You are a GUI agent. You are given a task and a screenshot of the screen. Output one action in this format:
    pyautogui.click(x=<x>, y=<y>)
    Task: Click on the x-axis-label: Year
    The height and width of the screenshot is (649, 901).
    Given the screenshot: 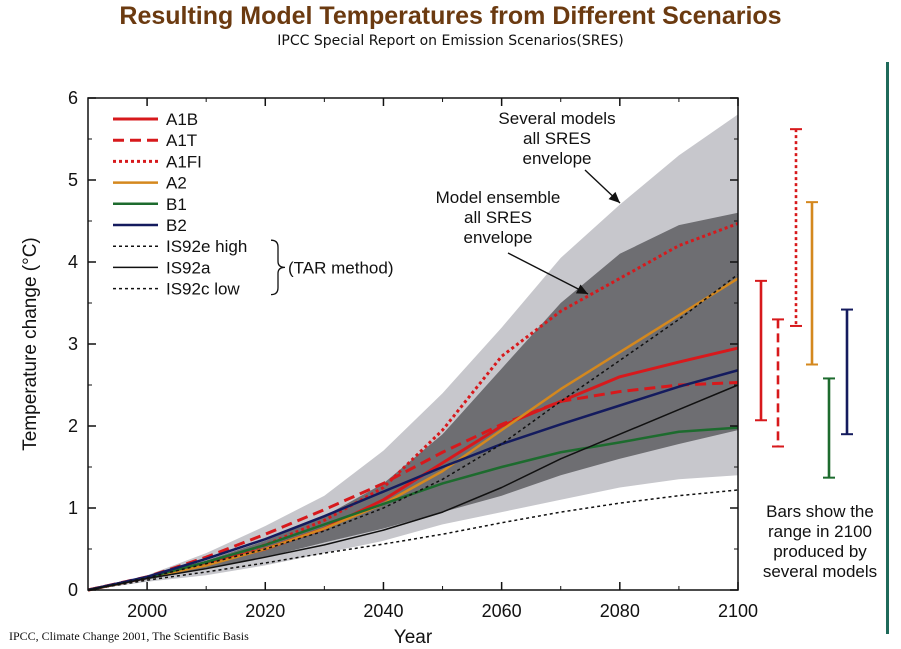 What is the action you would take?
    pyautogui.click(x=413, y=637)
    